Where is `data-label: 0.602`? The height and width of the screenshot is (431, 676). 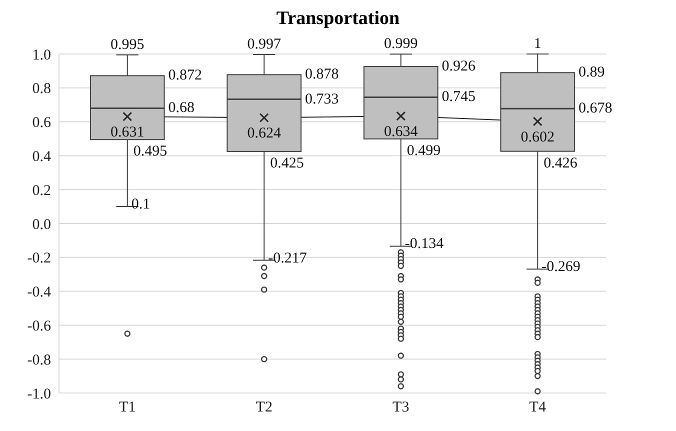
data-label: 0.602 is located at coordinates (537, 137).